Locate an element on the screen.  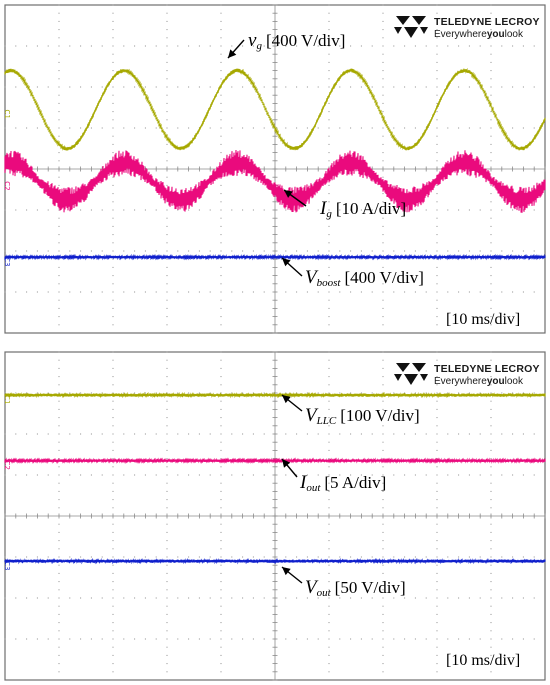
label-ig: Ig [10 A/div] is located at coordinates (363, 209).